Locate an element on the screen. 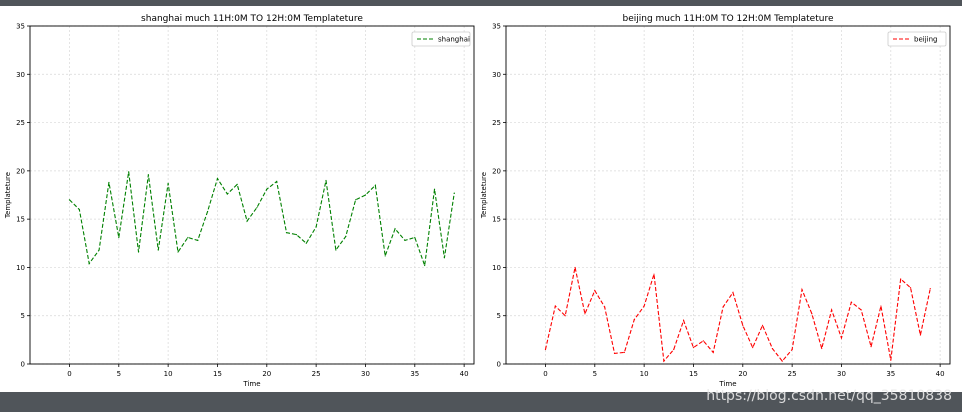  series-line-beijing is located at coordinates (737, 315).